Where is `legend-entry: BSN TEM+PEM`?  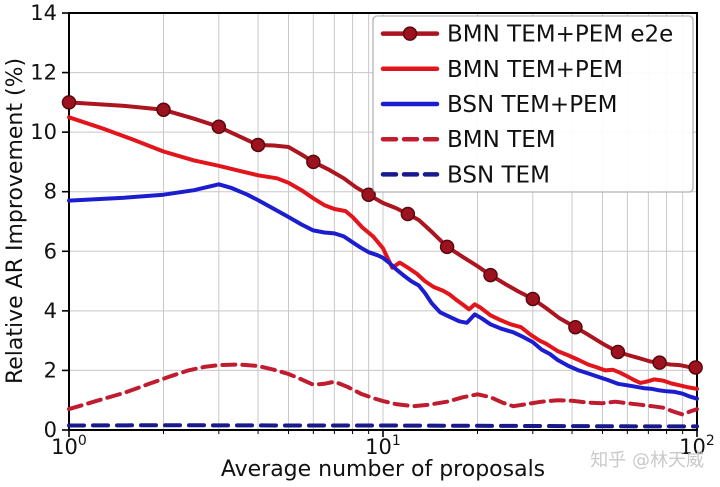
legend-entry: BSN TEM+PEM is located at coordinates (498, 105).